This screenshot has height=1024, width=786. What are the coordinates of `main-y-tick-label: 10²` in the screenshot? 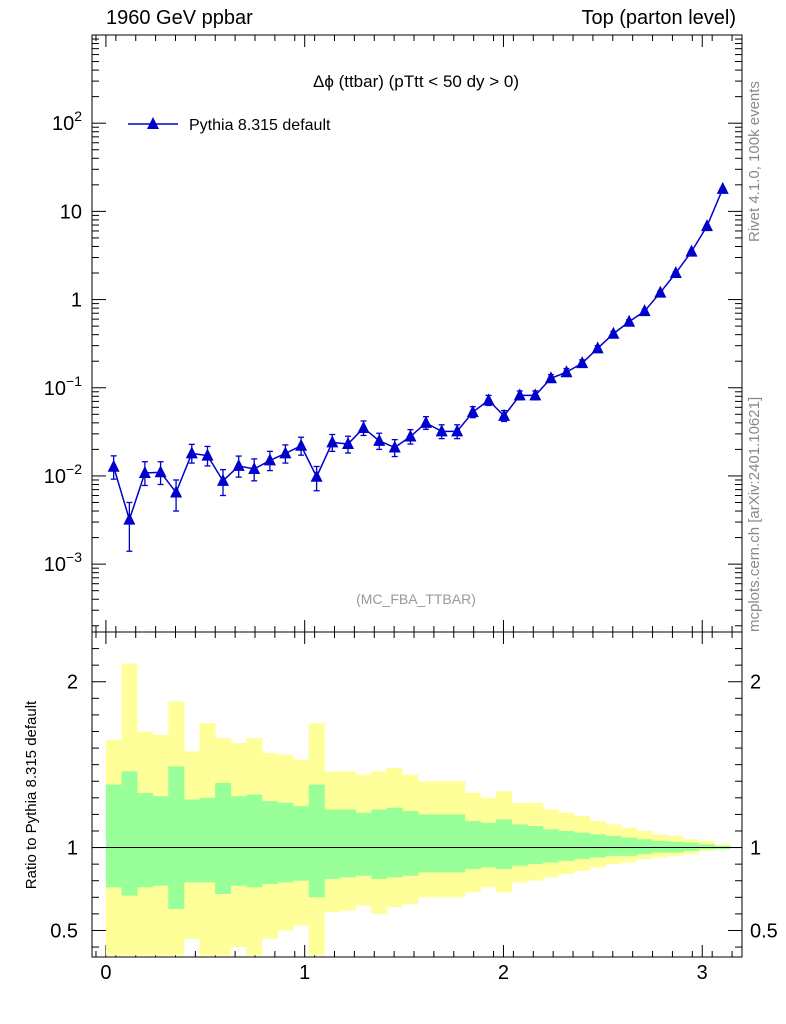 It's located at (67, 121).